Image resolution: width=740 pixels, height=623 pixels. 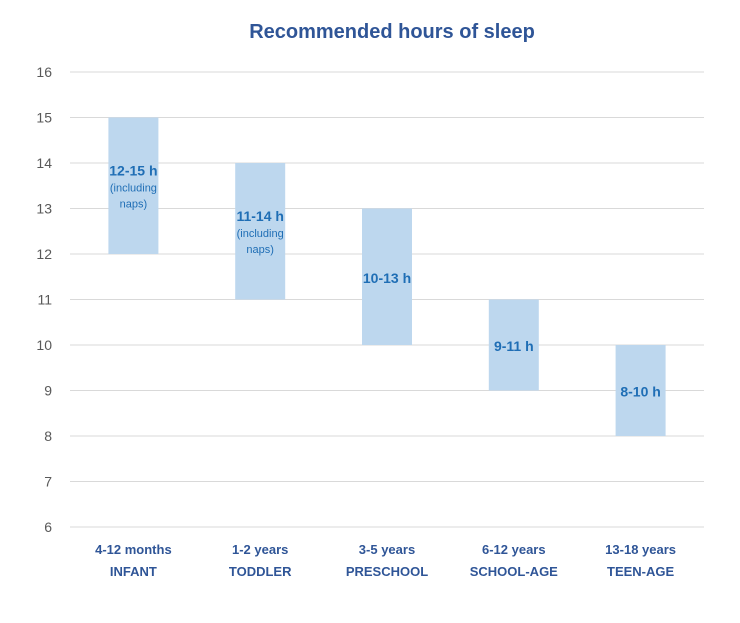 I want to click on x-category-label: 6-12 years, so click(x=514, y=549).